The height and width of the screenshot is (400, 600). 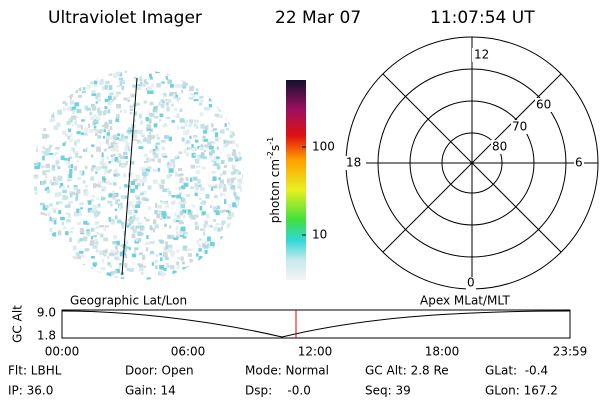 I want to click on x-label: 23:59, so click(x=570, y=352).